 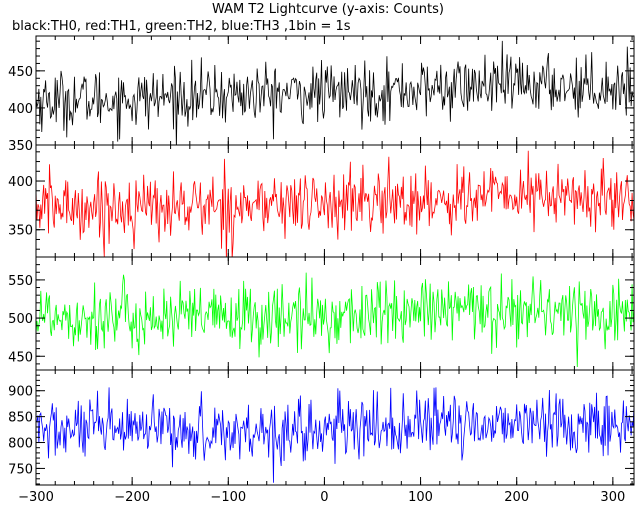 I want to click on y-tick-label: 550, so click(x=20, y=281).